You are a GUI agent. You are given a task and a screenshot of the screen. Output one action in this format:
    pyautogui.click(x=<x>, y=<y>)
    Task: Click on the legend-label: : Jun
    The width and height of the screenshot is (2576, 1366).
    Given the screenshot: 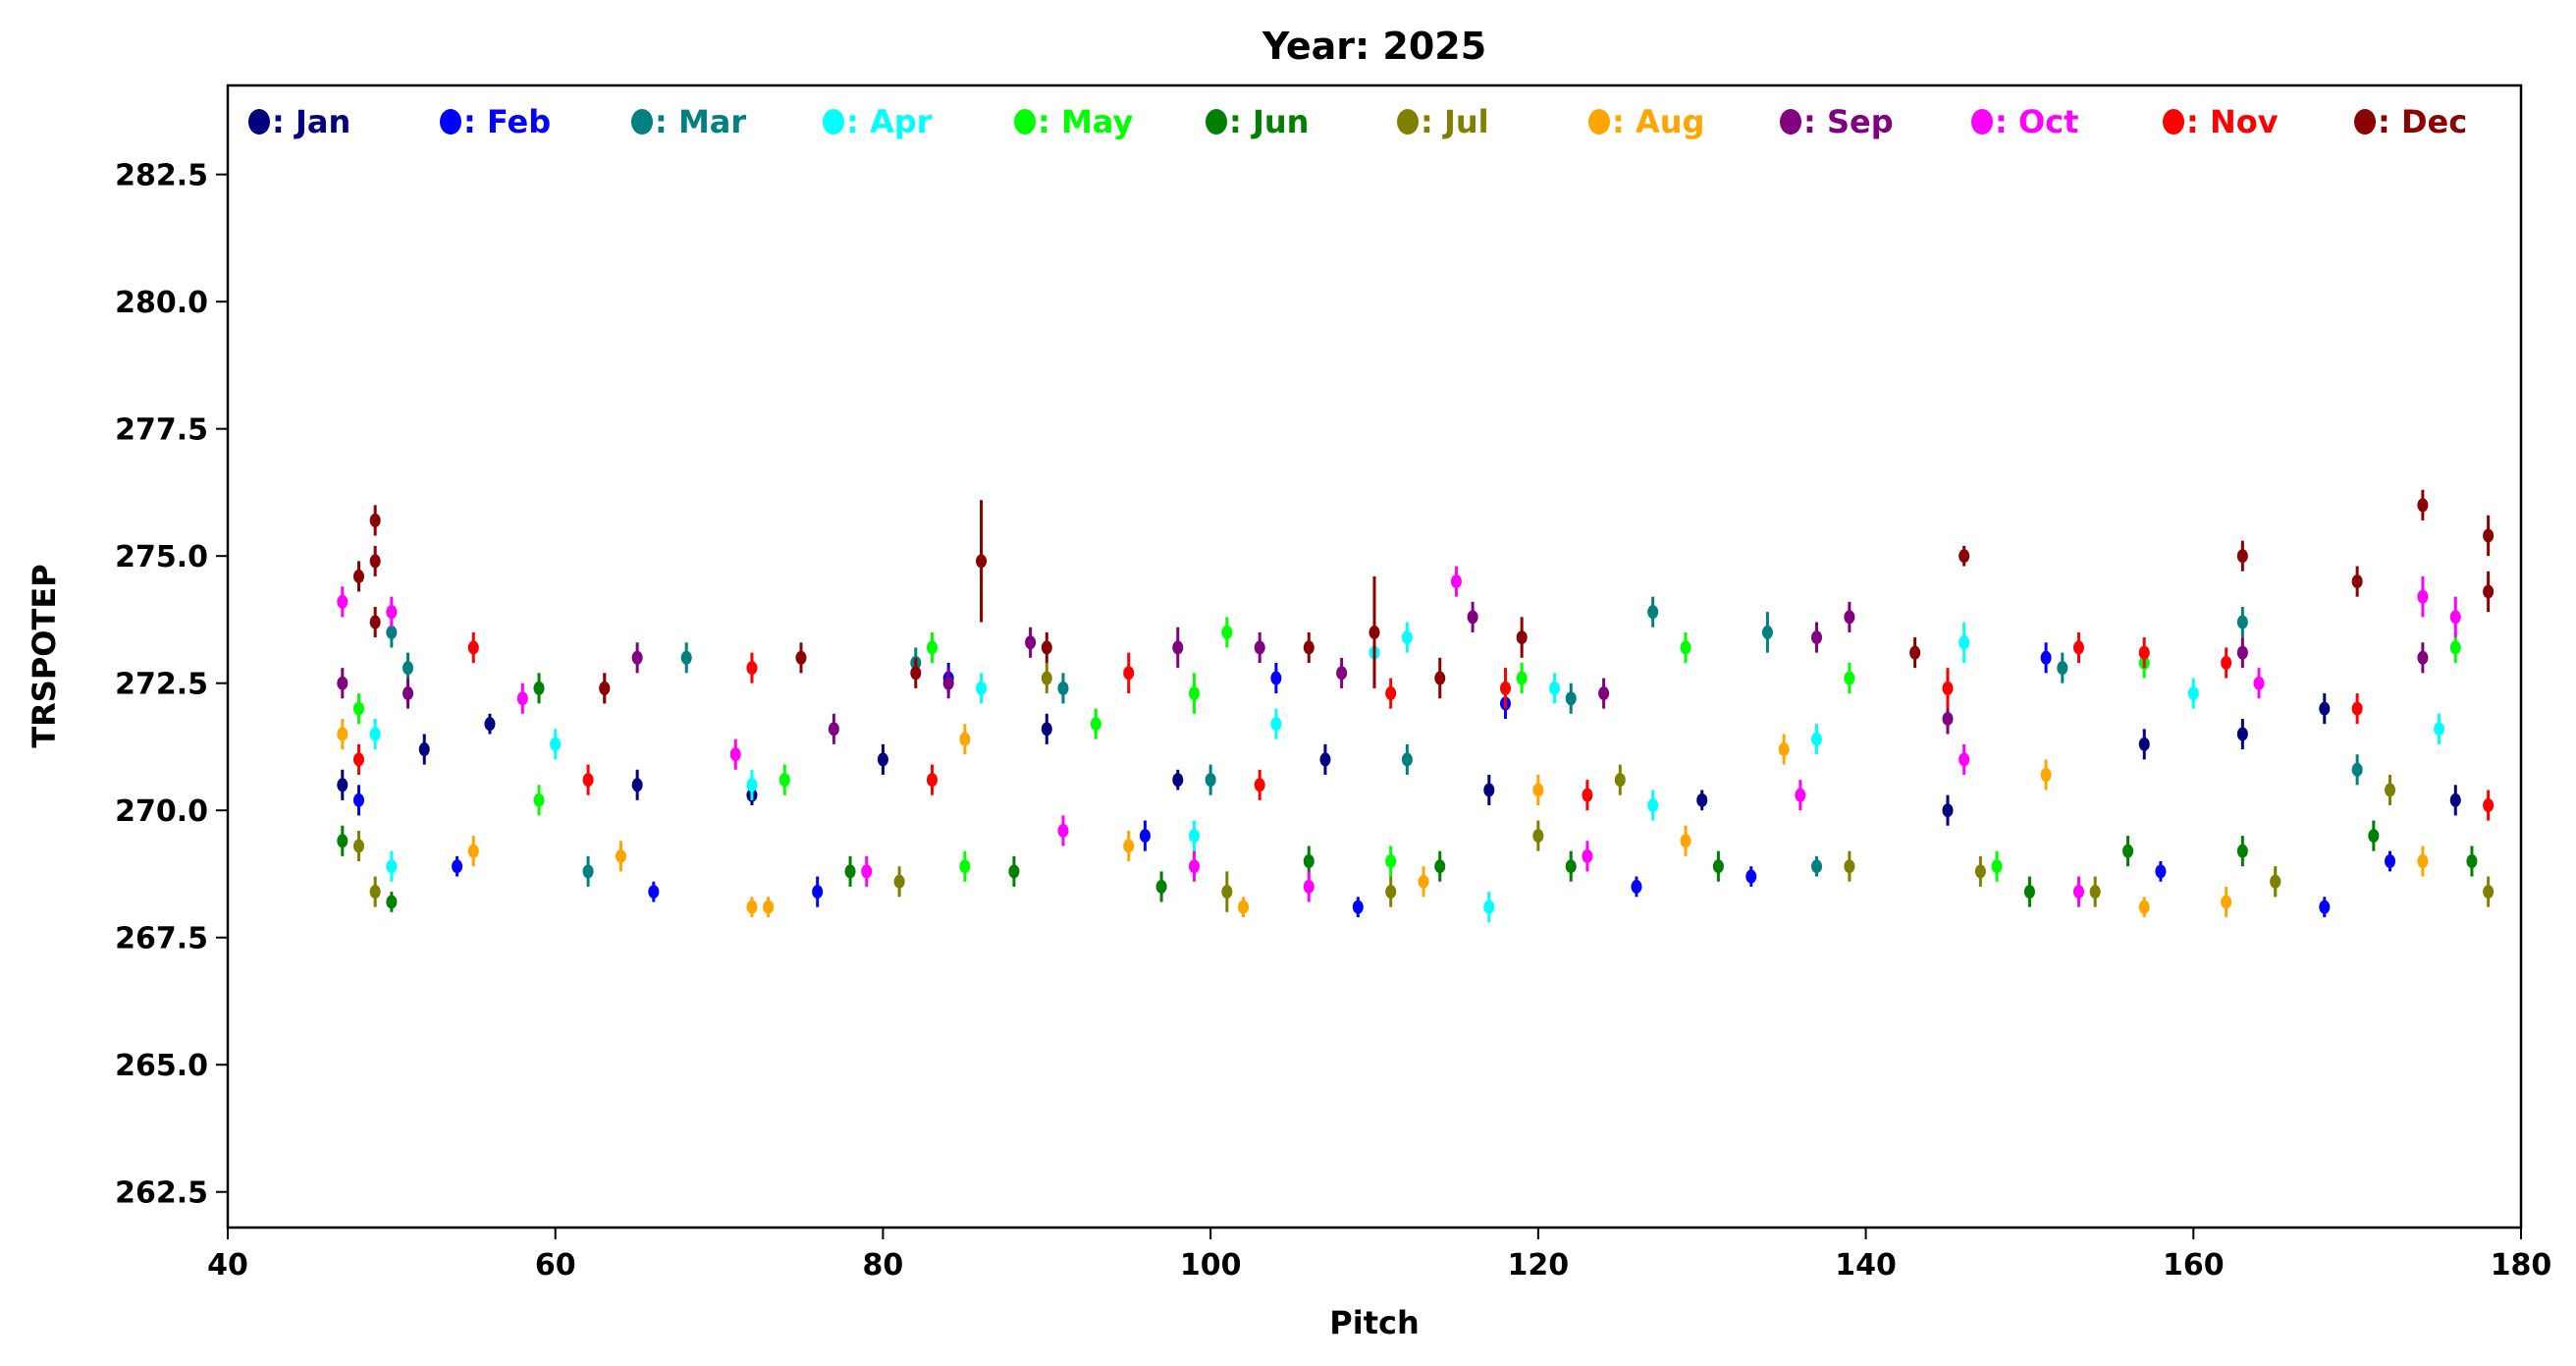 What is the action you would take?
    pyautogui.click(x=1269, y=121)
    